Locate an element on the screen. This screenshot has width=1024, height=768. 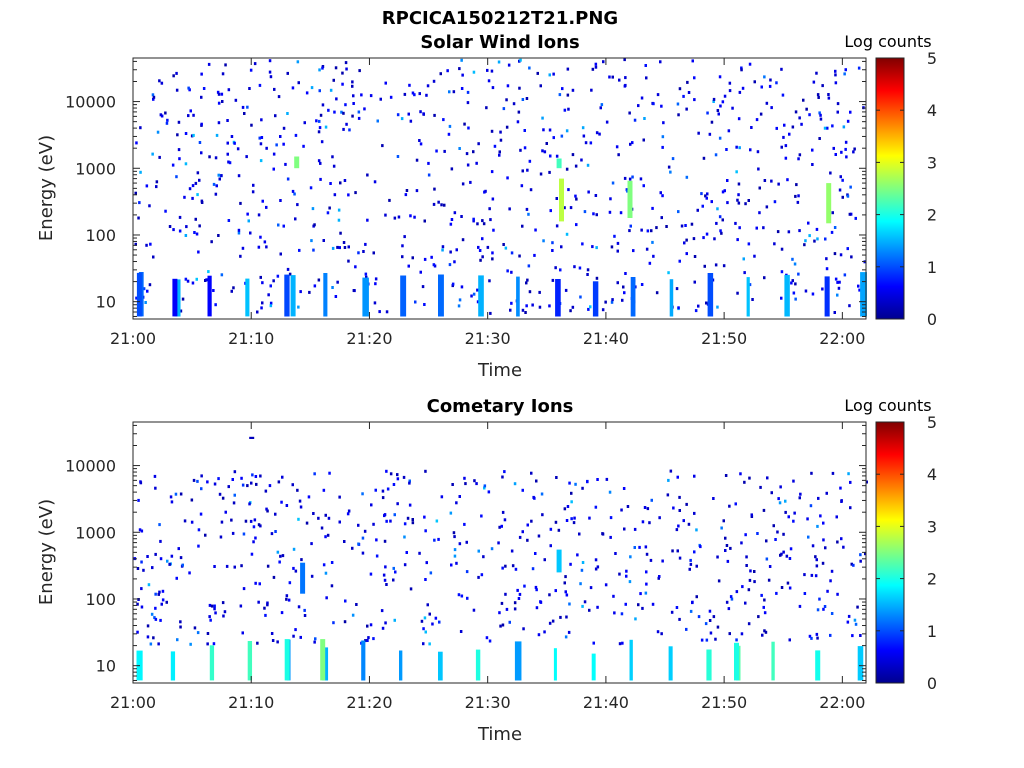
y-tick-label: 10 is located at coordinates (106, 666).